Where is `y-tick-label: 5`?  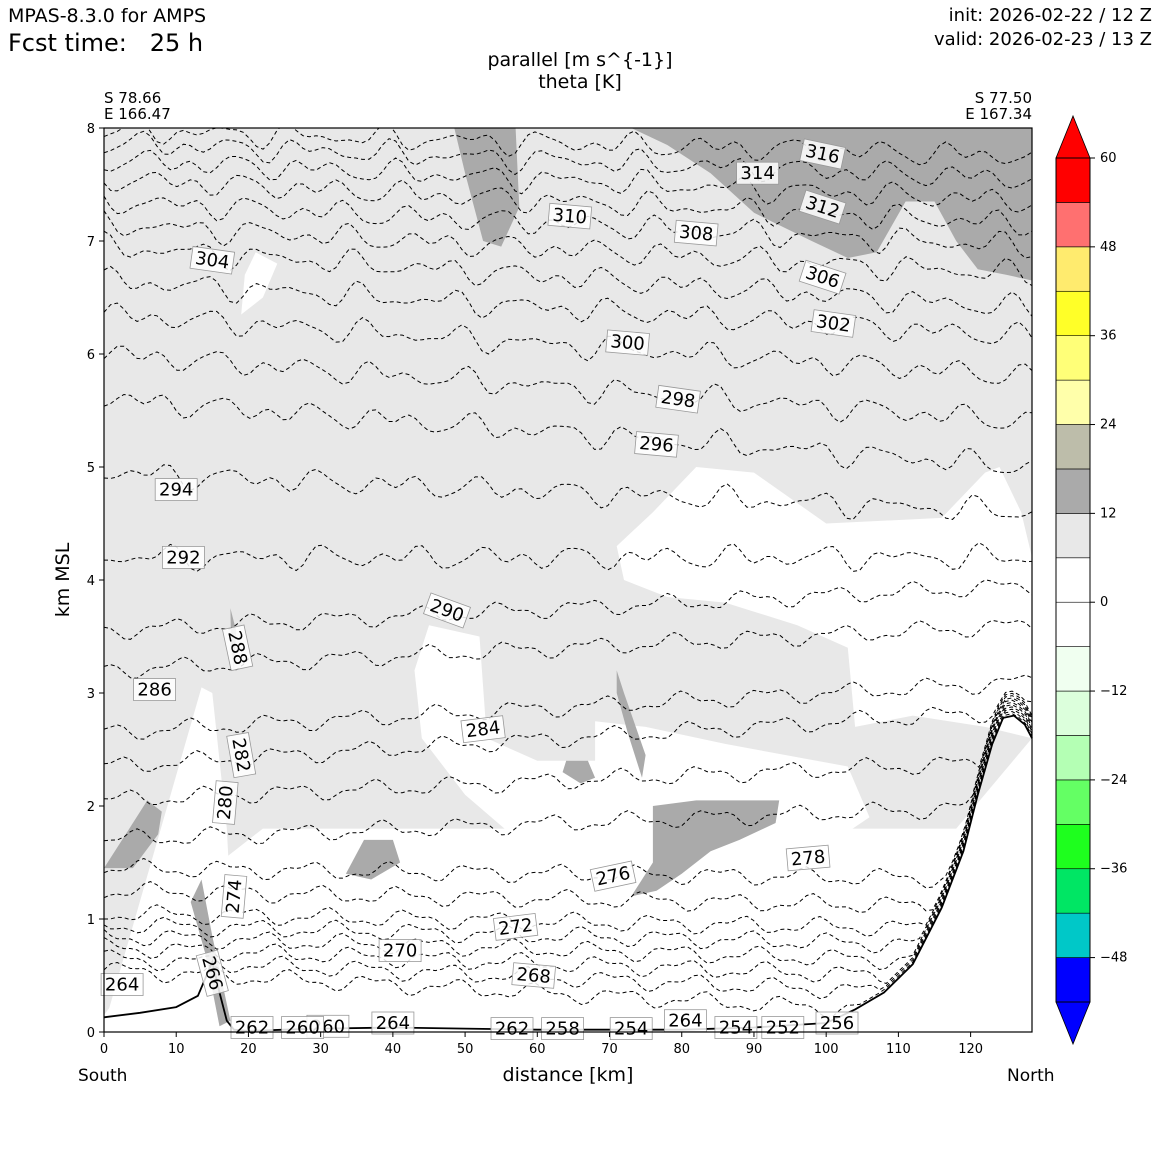
y-tick-label: 5 is located at coordinates (91, 468).